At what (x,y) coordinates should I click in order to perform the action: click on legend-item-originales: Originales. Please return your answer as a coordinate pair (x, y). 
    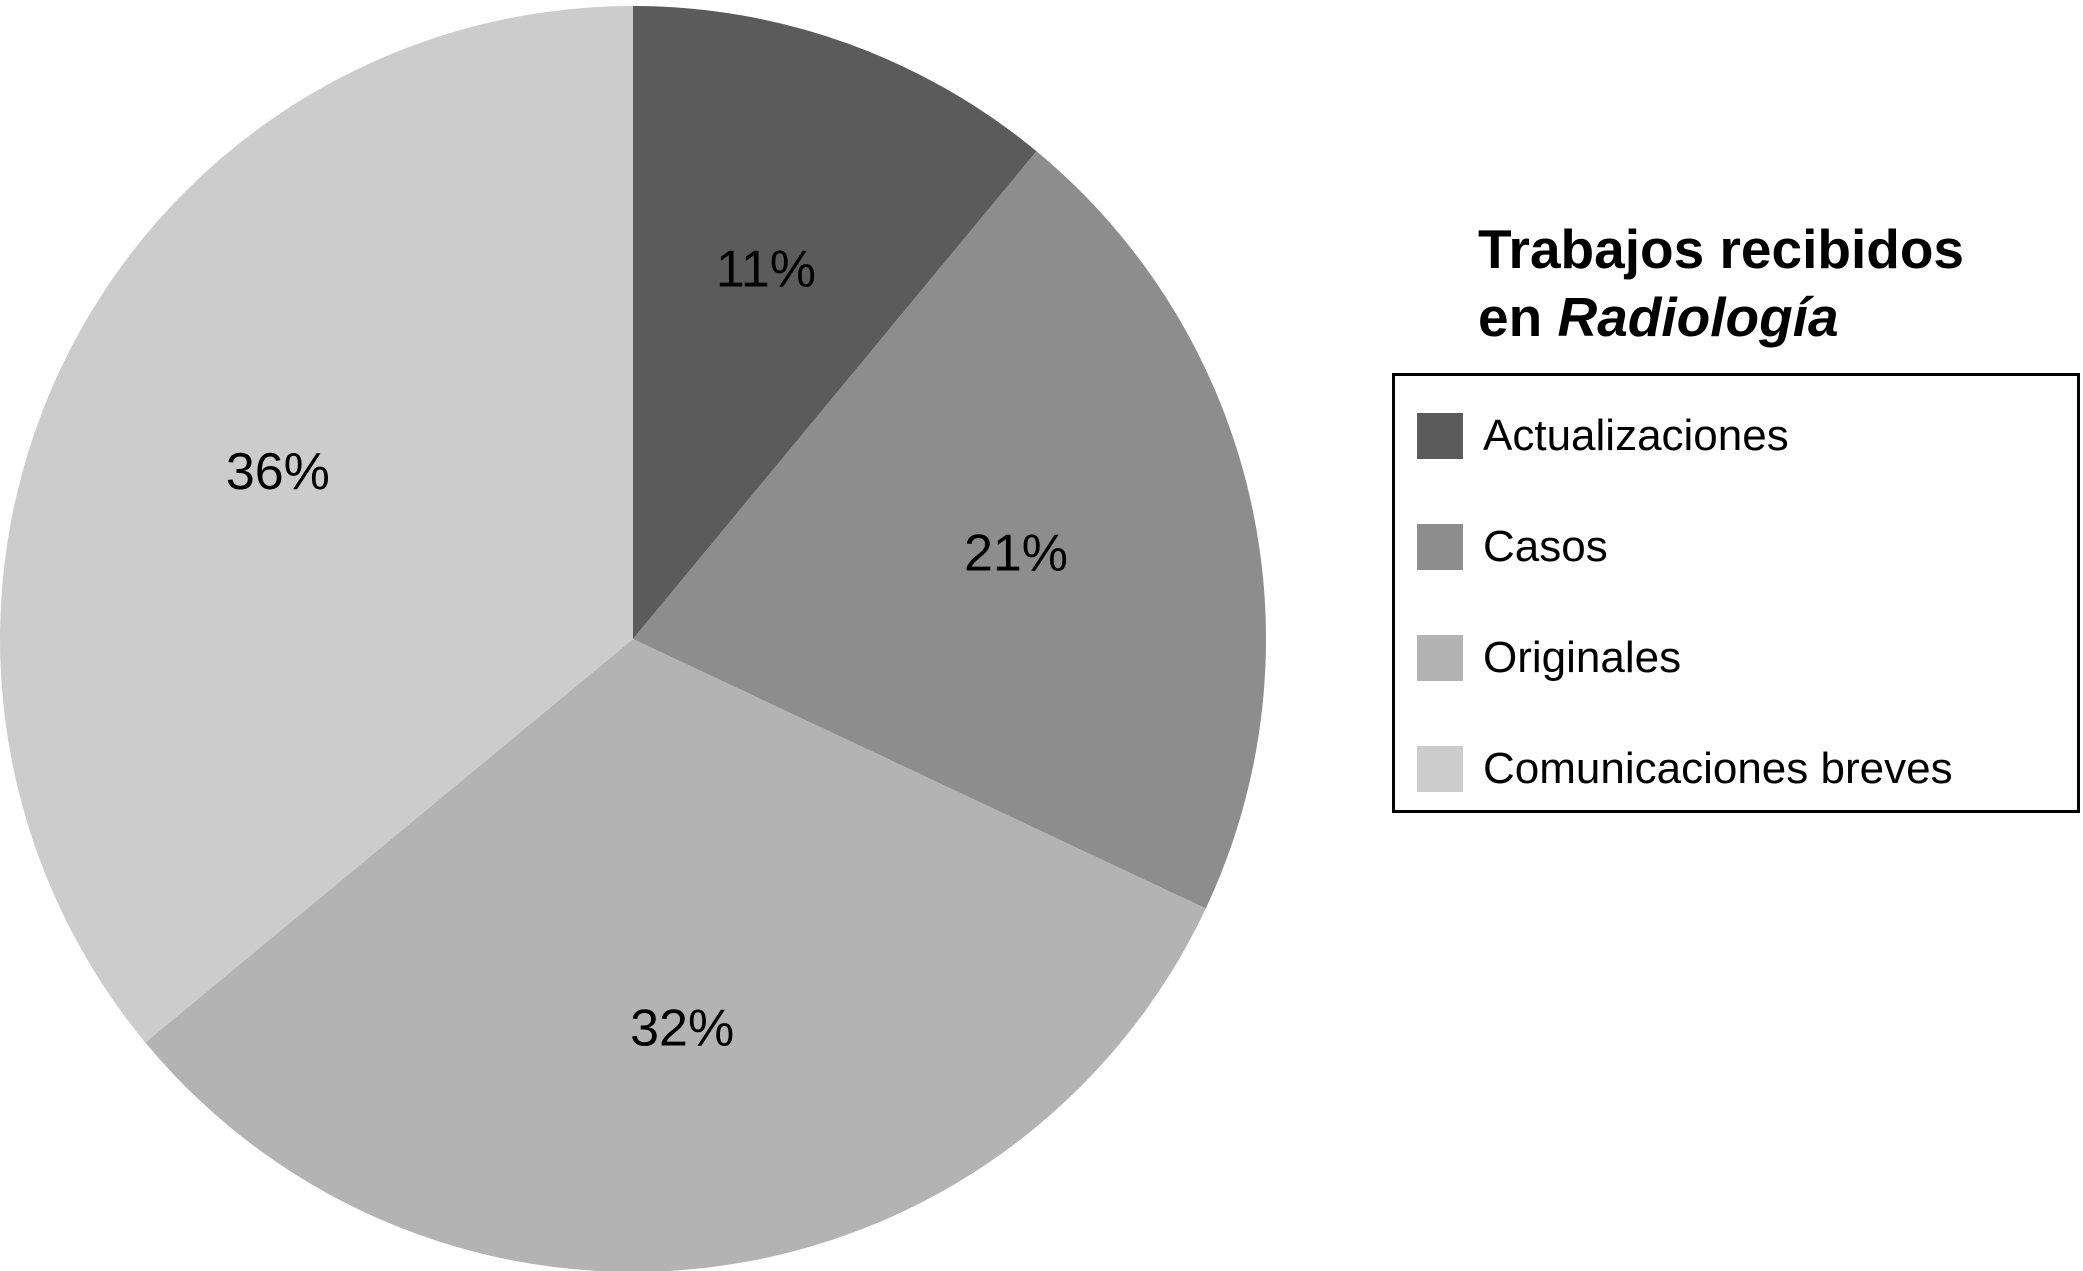
    Looking at the image, I should click on (1549, 658).